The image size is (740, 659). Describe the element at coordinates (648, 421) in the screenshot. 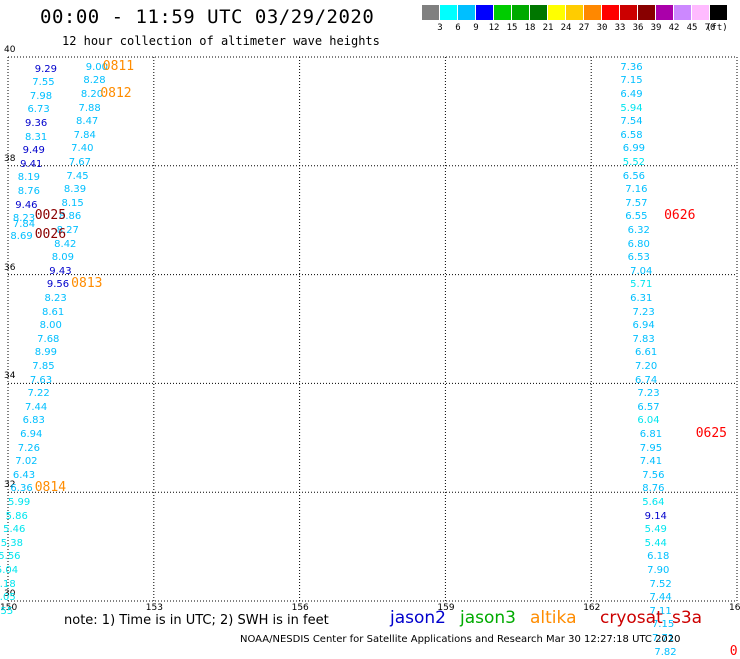

I see `wave-height-value: 6.04` at that location.